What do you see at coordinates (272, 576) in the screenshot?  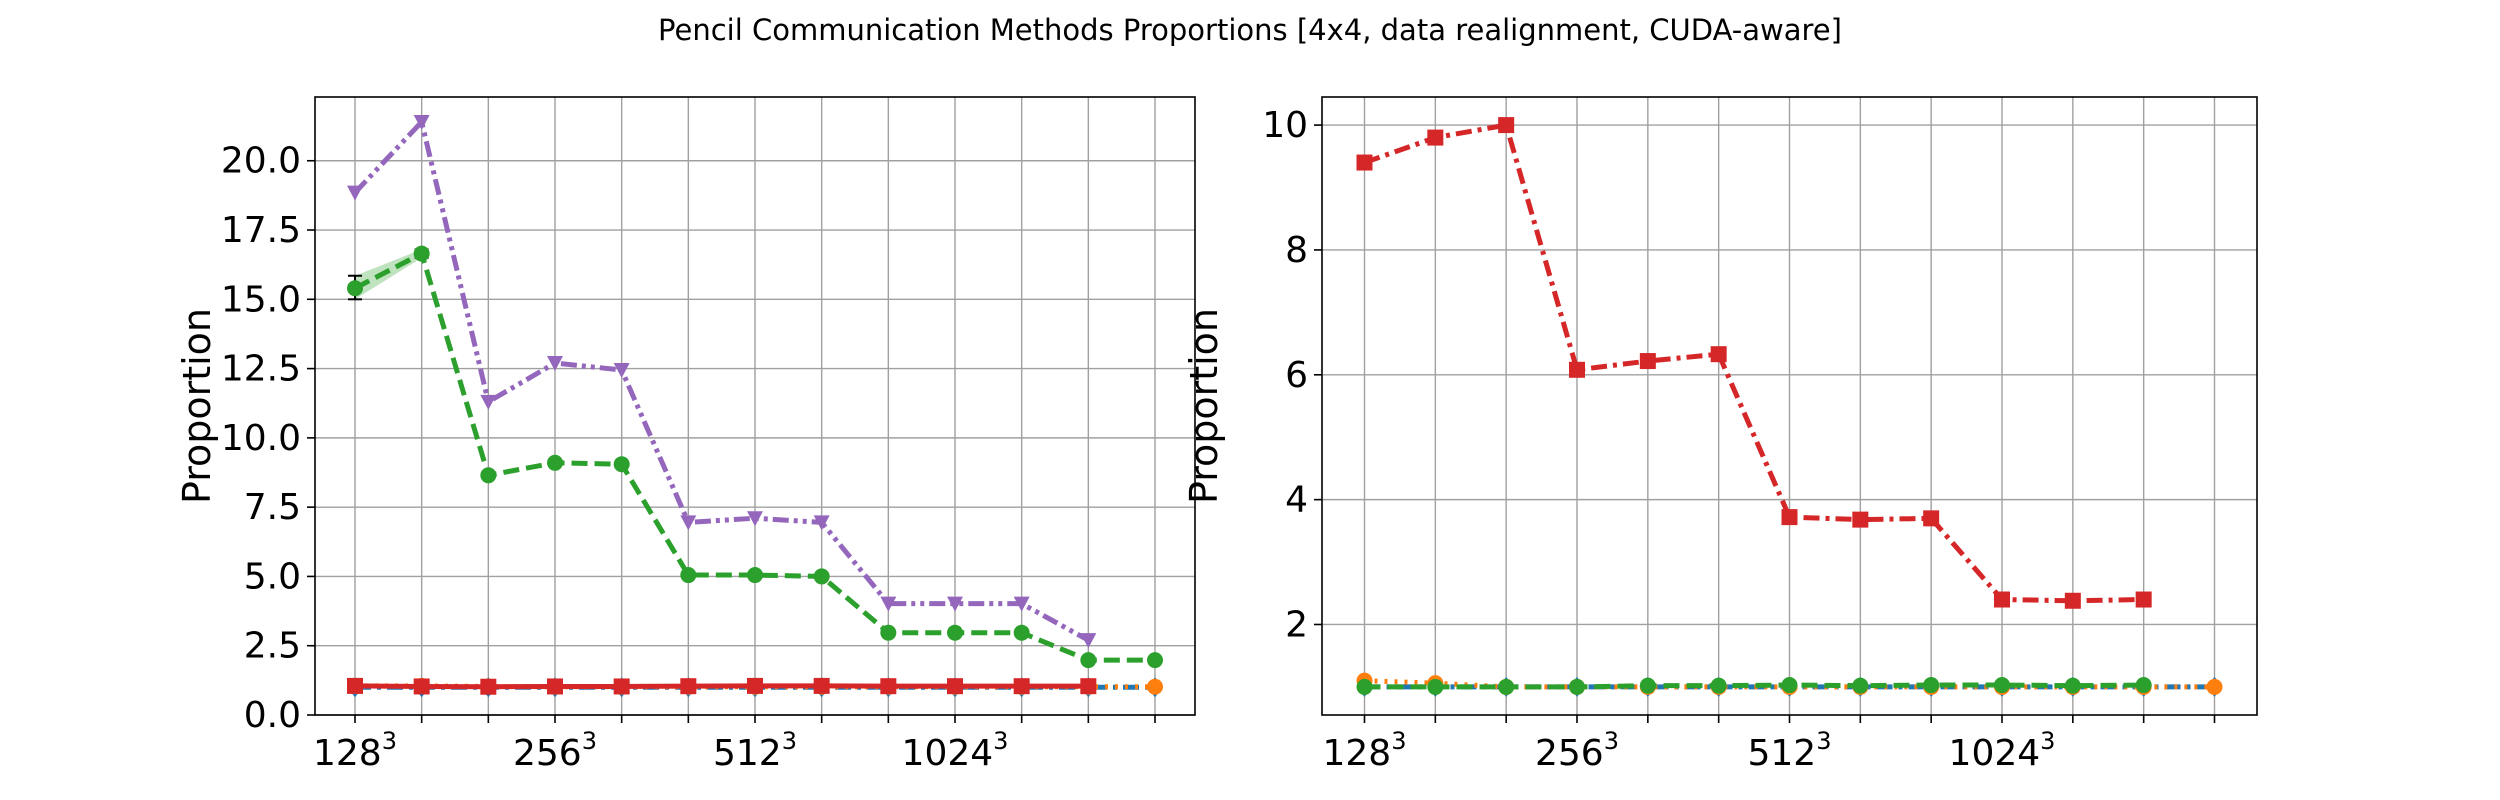 I see `y-tick-label: 5.0` at bounding box center [272, 576].